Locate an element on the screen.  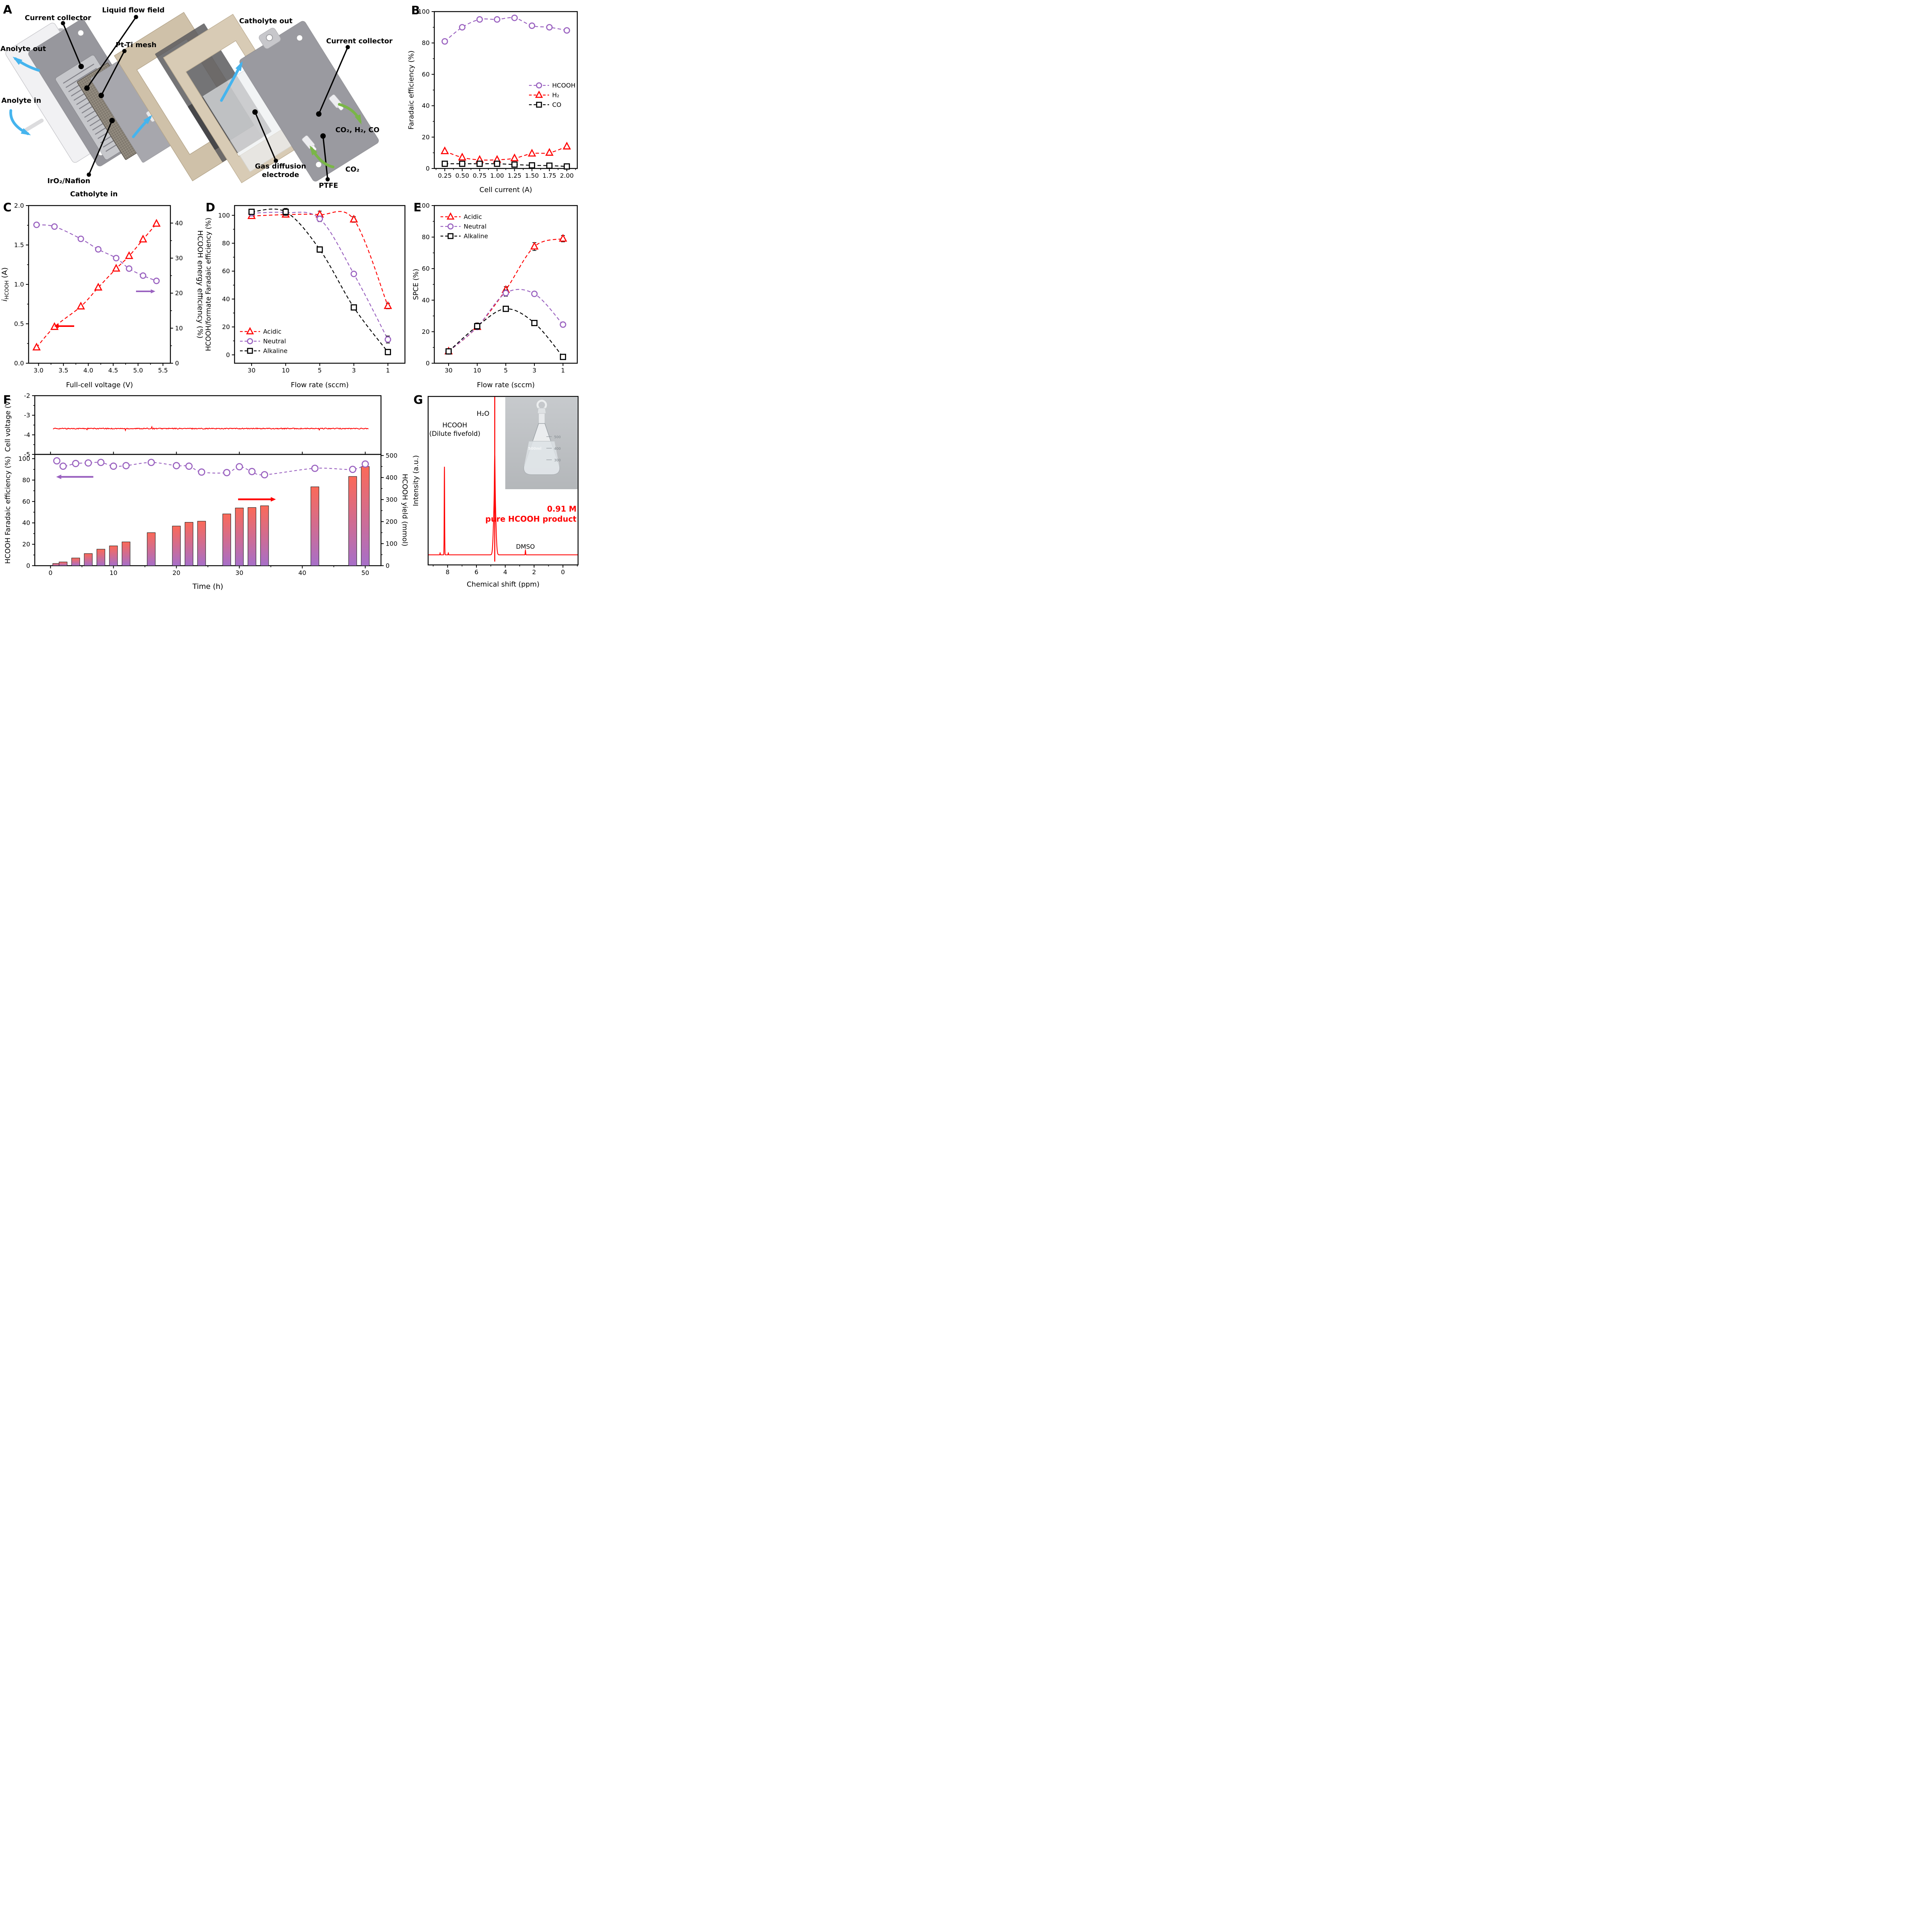
panel-letter-d: D is located at coordinates (211, 207).